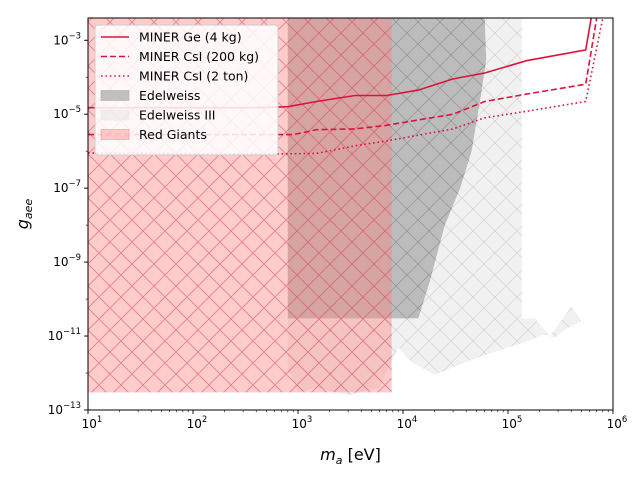  I want to click on legend-label-miner-csi-200-kg: MINER CsI (200 kg), so click(199, 56).